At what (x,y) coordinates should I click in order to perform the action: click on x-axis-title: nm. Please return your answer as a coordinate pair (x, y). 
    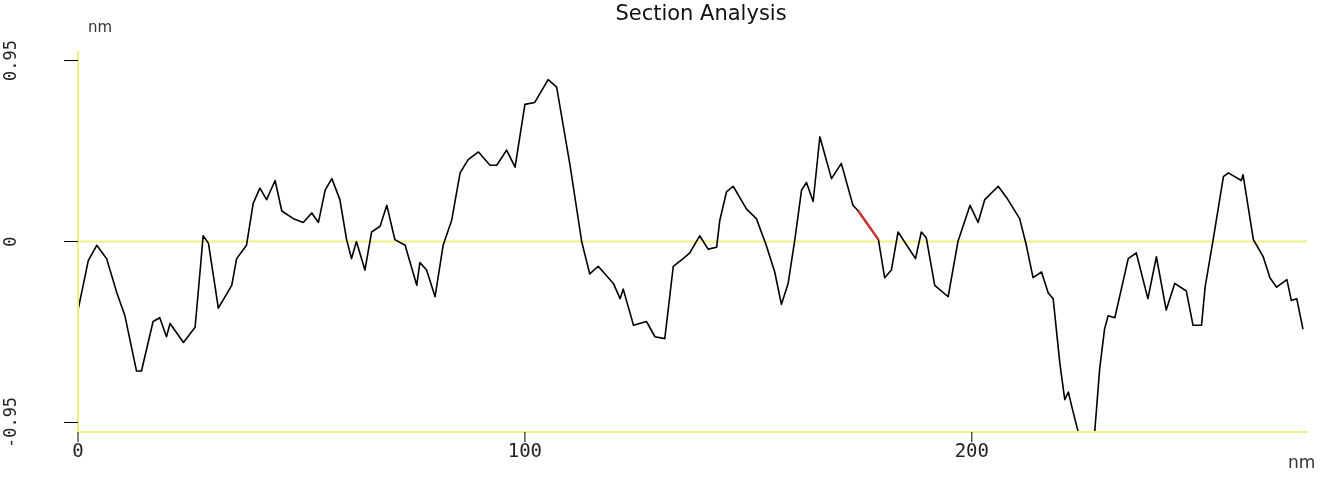
    Looking at the image, I should click on (1302, 462).